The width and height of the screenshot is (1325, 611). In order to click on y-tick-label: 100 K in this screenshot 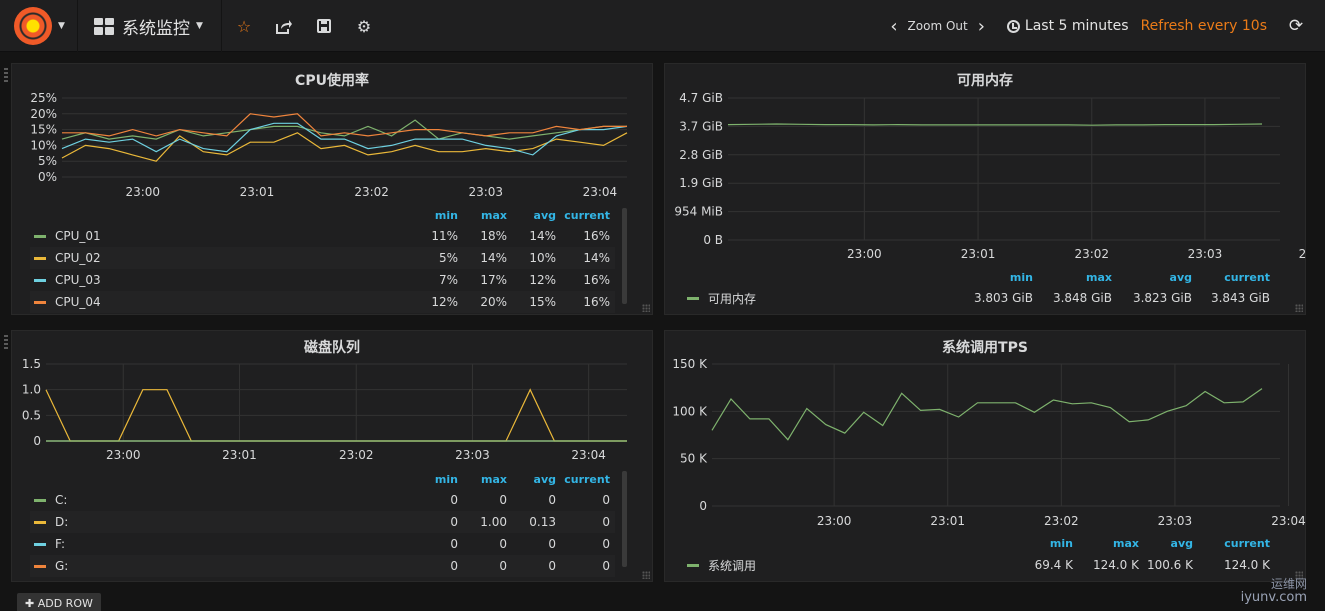, I will do `click(690, 411)`.